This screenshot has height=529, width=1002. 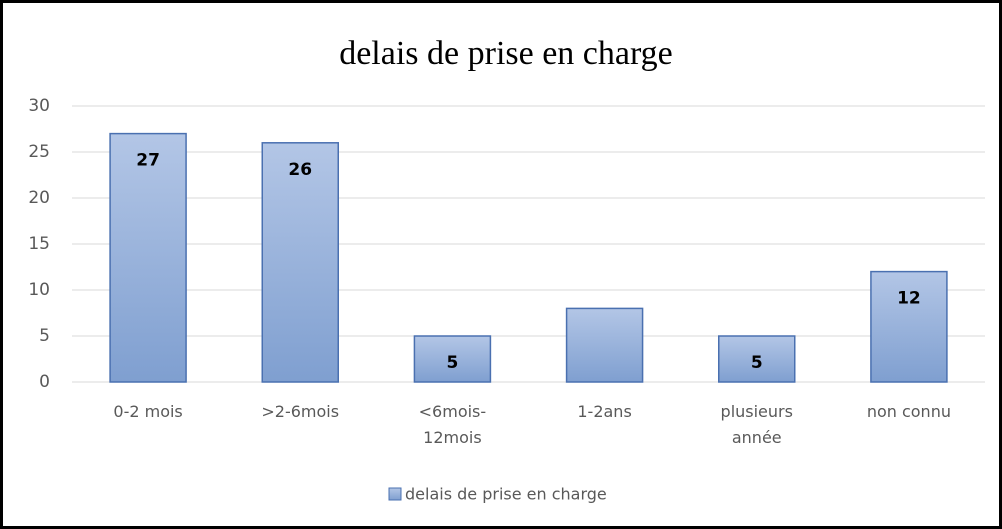 What do you see at coordinates (506, 53) in the screenshot?
I see `chart-title: delais de prise en charge` at bounding box center [506, 53].